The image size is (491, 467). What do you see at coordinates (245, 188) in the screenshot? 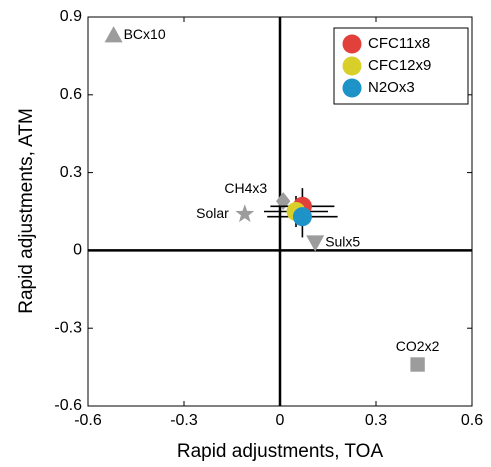
I see `point-label: CH4x3` at bounding box center [245, 188].